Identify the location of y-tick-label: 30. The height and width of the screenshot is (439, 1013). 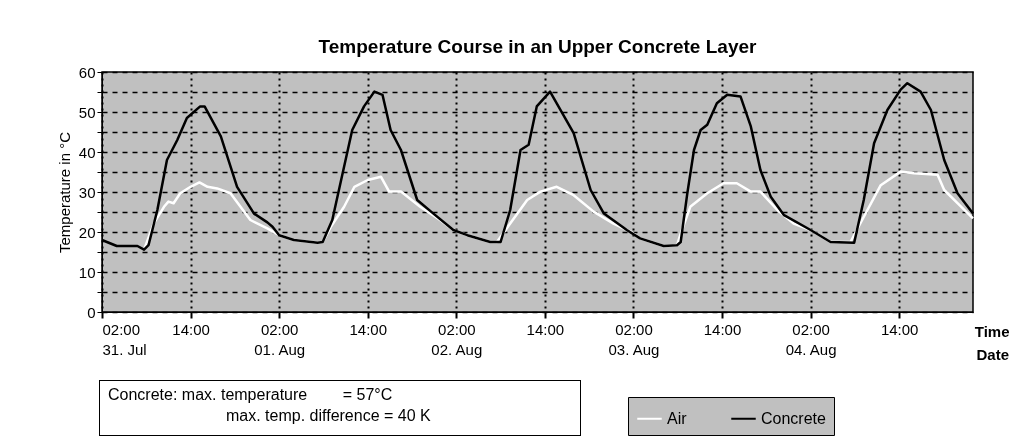
(87, 192).